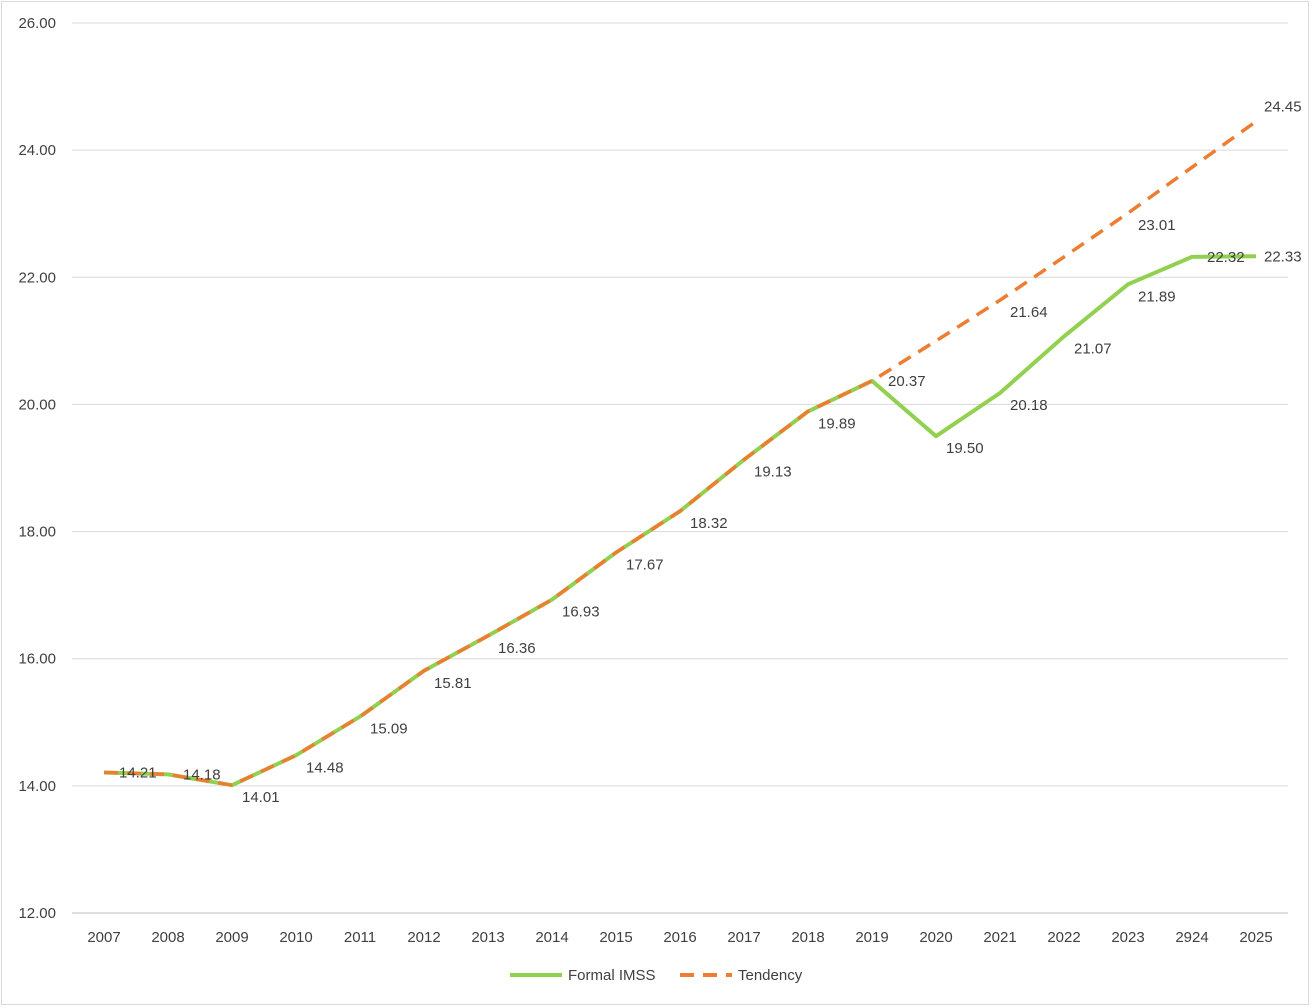  What do you see at coordinates (231, 937) in the screenshot?
I see `x-tick-label: 2009` at bounding box center [231, 937].